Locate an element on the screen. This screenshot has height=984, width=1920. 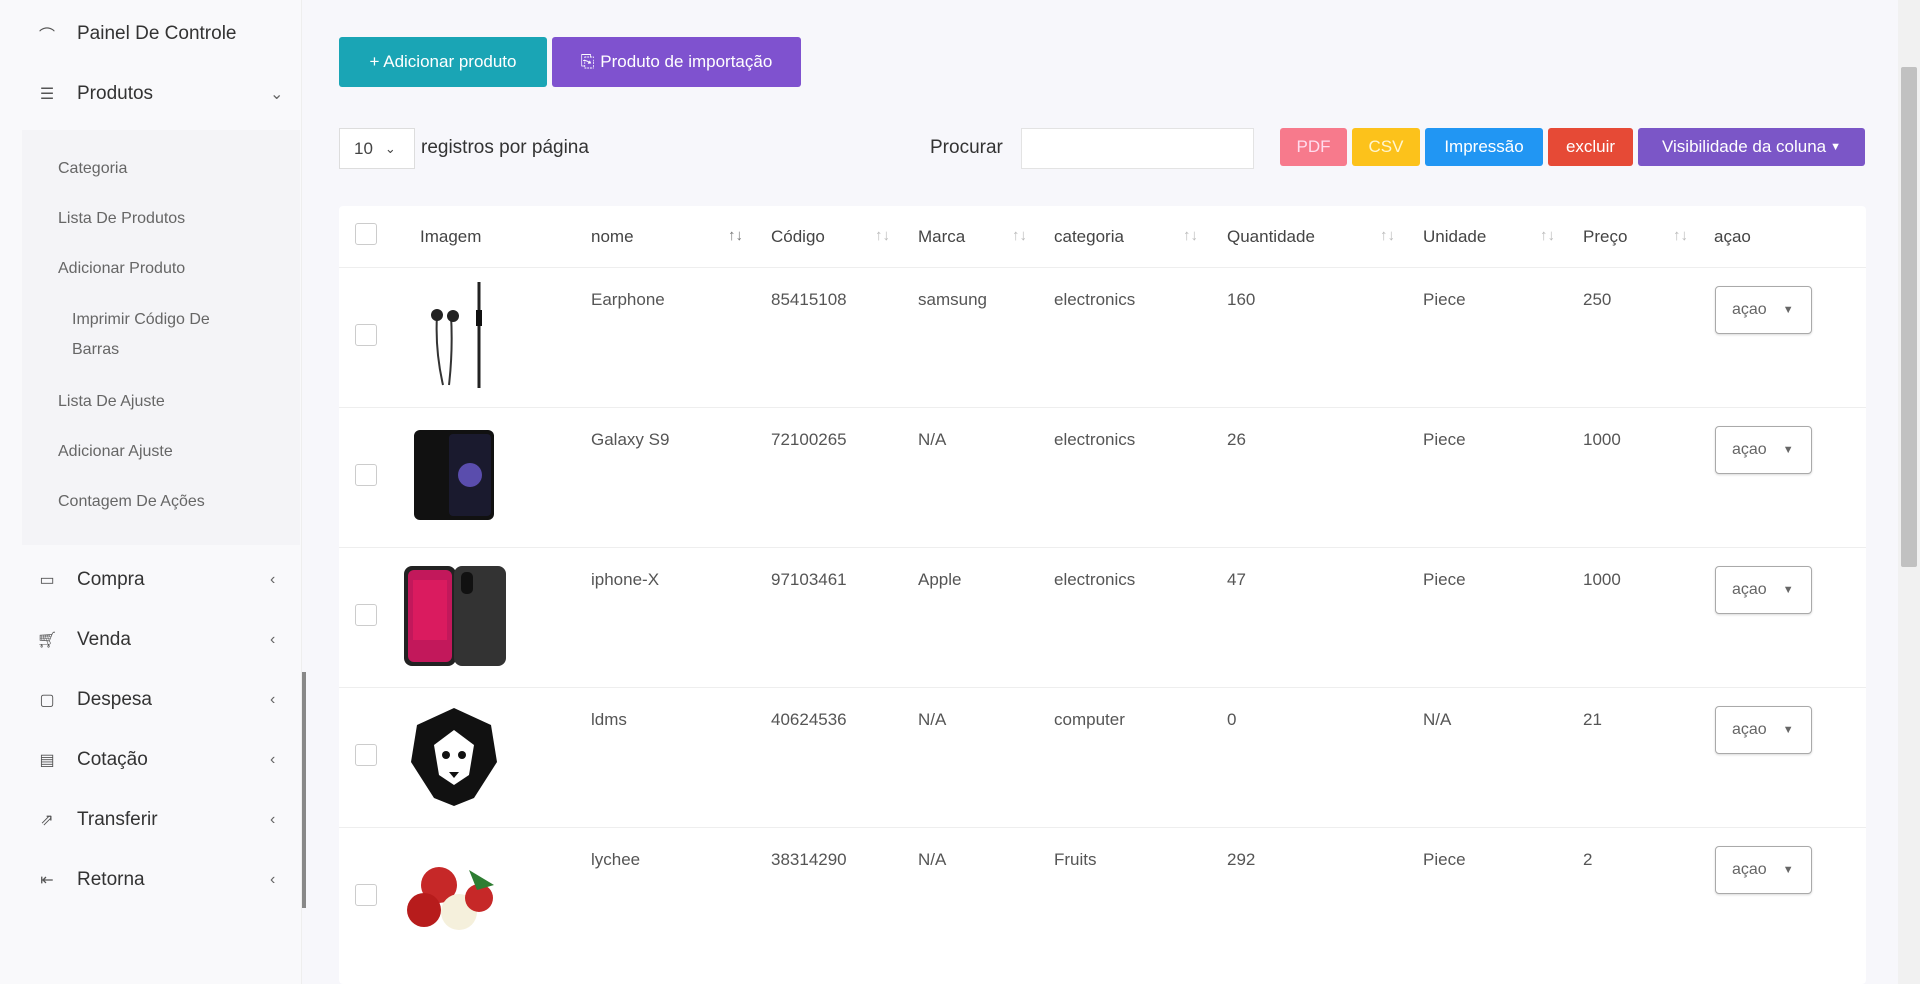
header-acao: açao is located at coordinates (1732, 236).